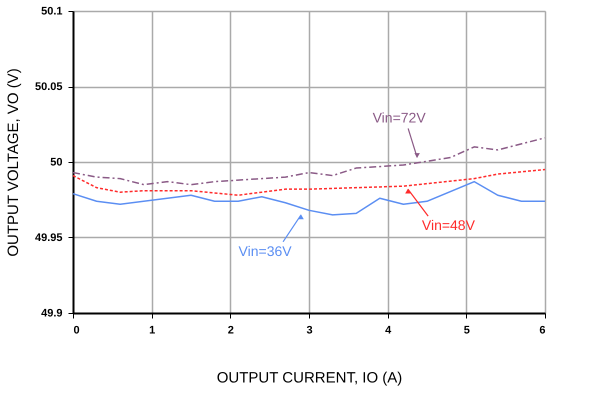 The width and height of the screenshot is (592, 400). Describe the element at coordinates (309, 378) in the screenshot. I see `x-axis-title: OUTPUT CURRENT, IO (A)` at that location.